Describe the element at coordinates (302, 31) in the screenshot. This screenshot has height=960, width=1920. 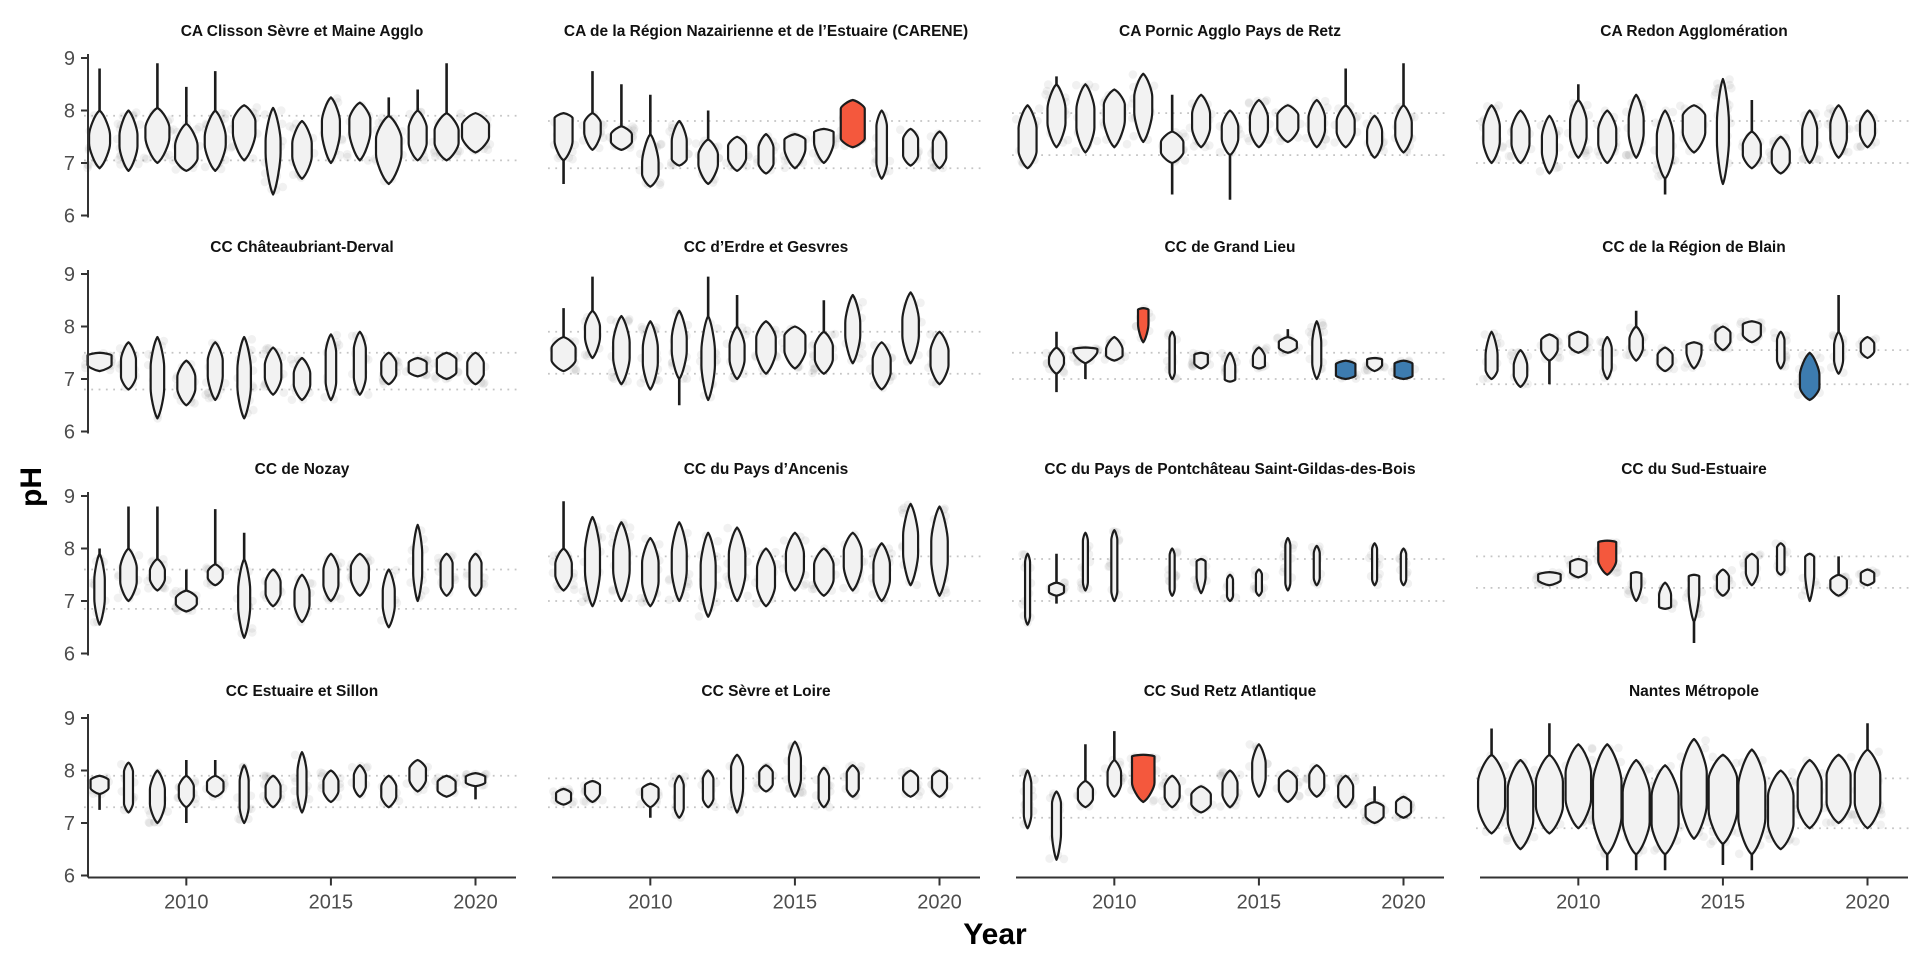
I see `facet-title: CA Clisson Sèvre et Maine Agglo` at that location.